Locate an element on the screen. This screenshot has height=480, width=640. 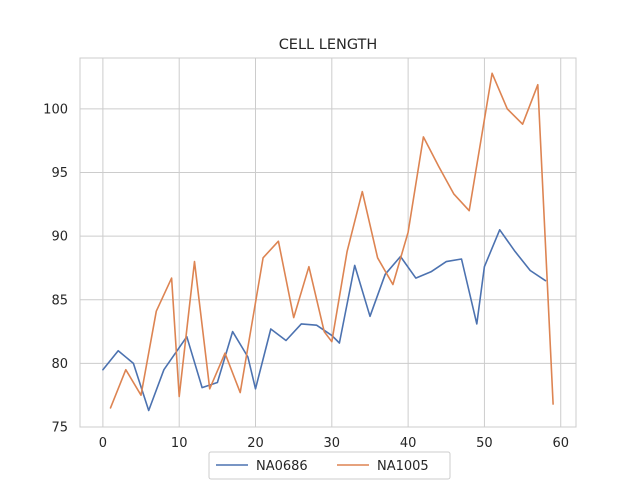
y-tick-label: 80 is located at coordinates (59, 364).